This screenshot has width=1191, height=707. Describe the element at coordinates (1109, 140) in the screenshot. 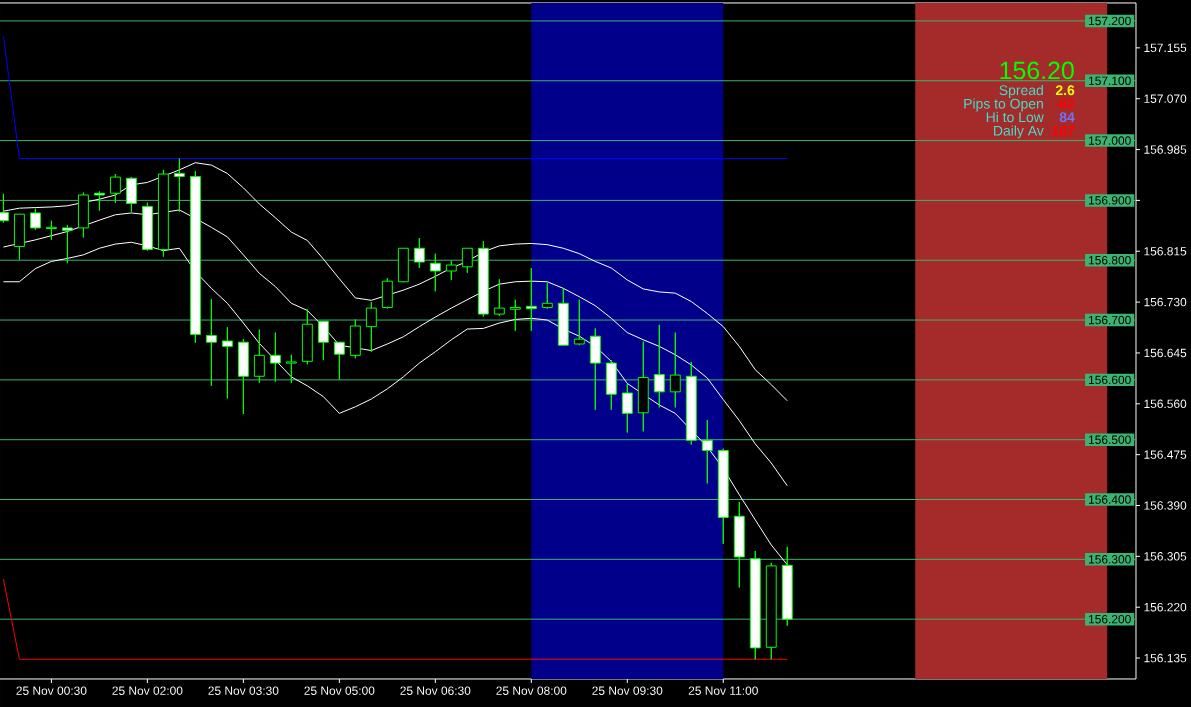

I see `ref-line-label: 157.000` at that location.